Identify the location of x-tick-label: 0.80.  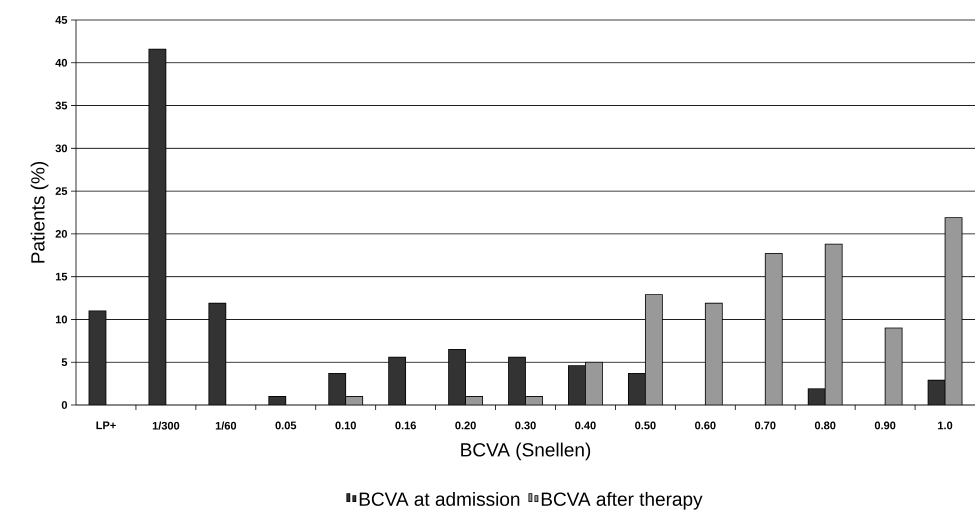
(825, 426).